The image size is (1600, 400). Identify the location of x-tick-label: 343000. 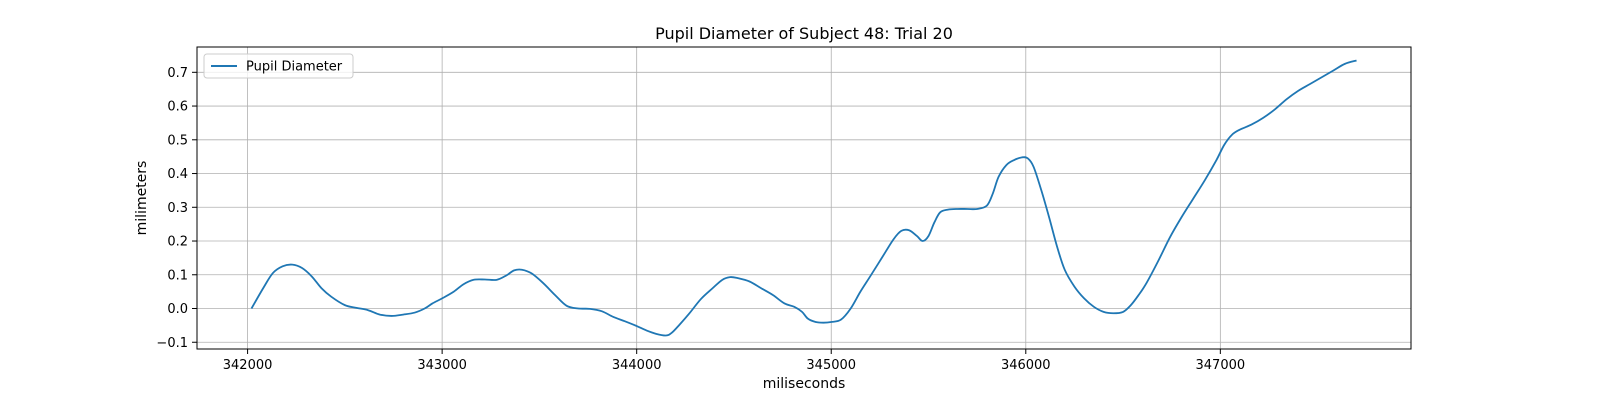
(442, 365).